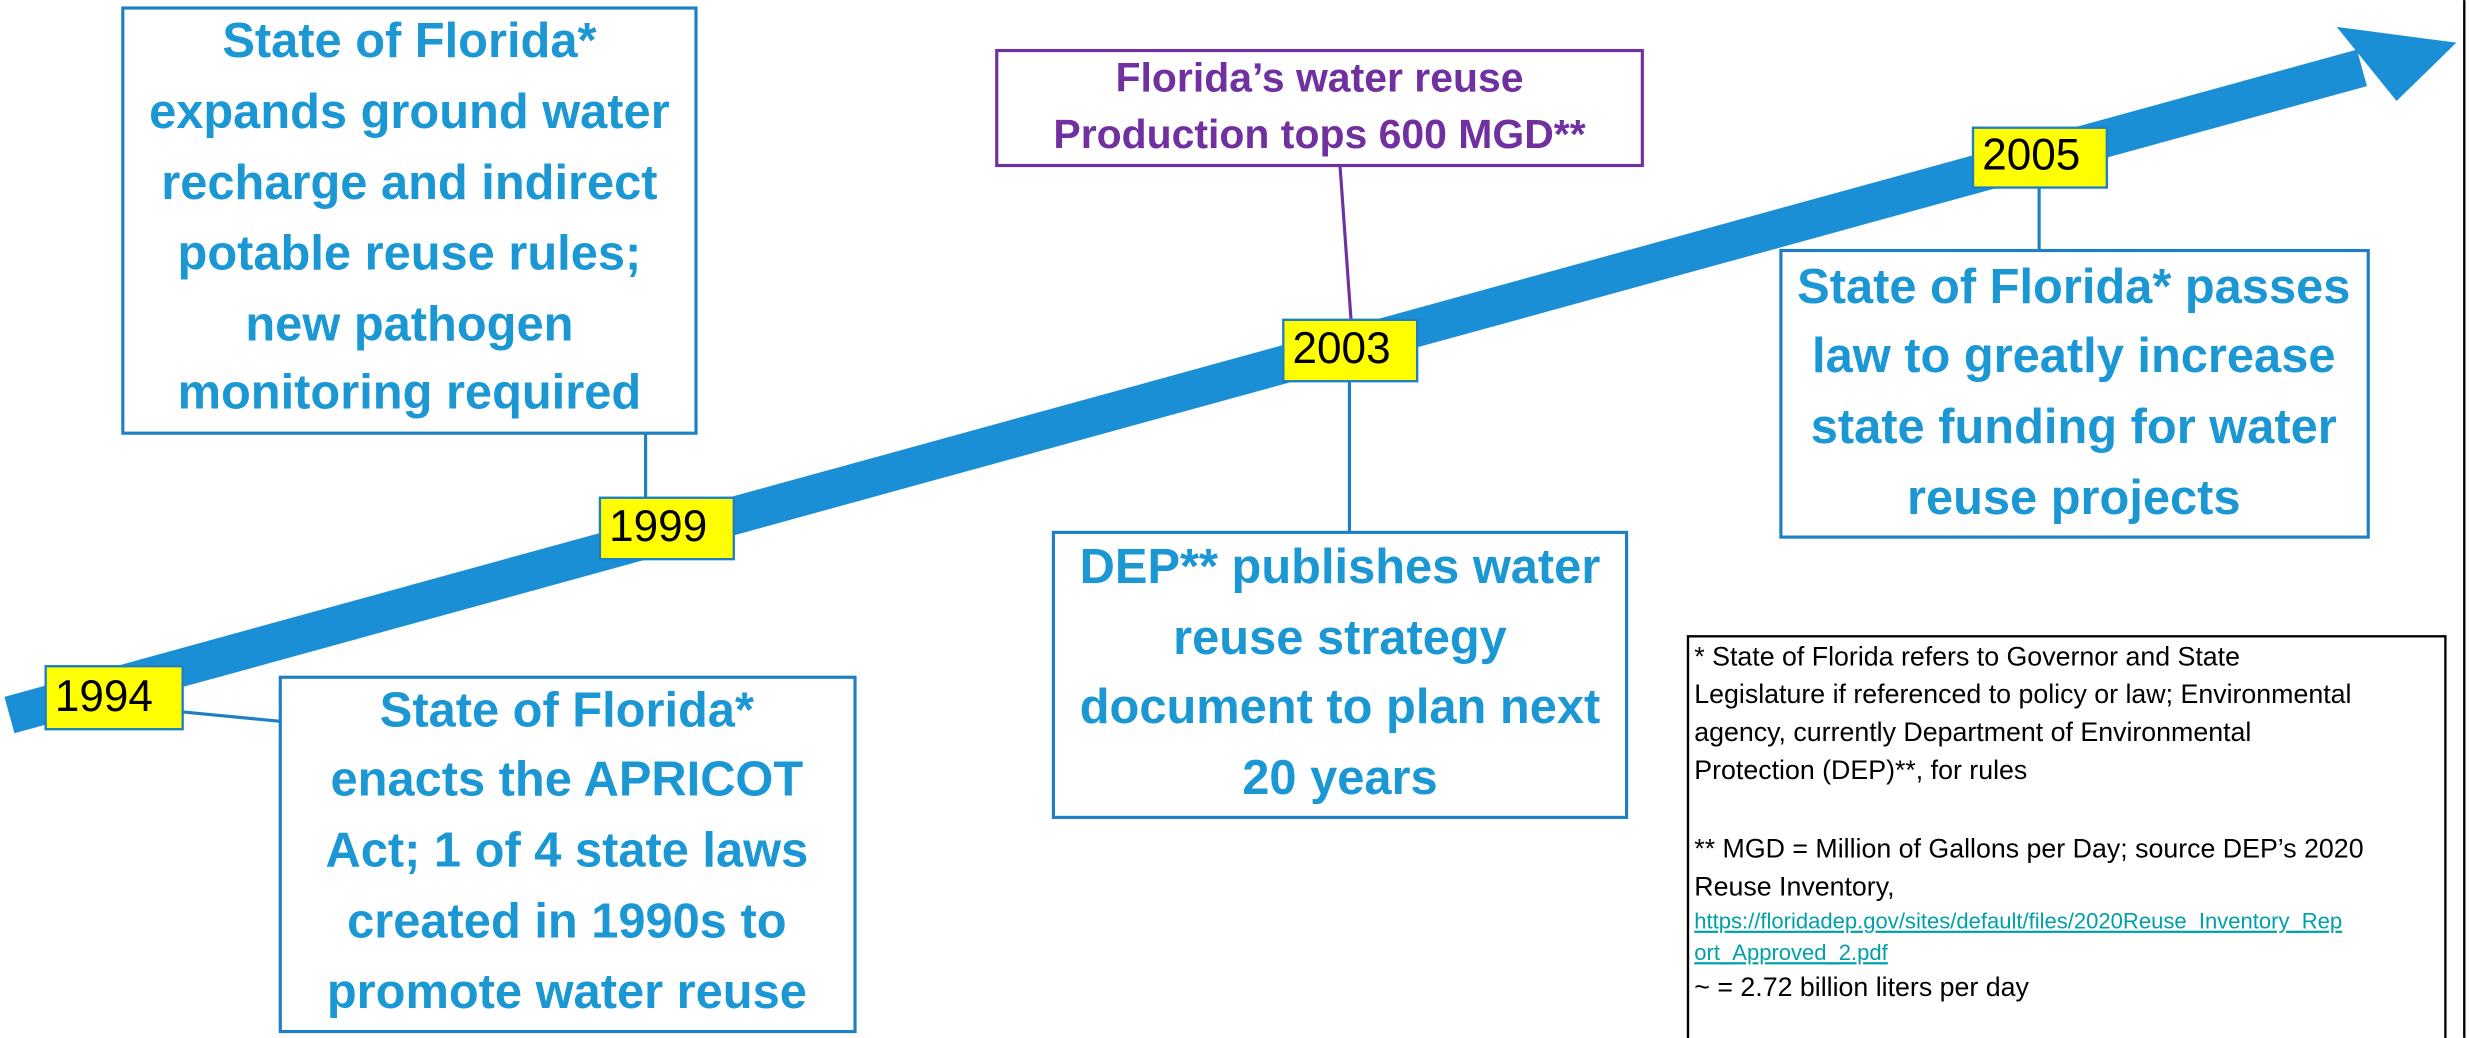 This screenshot has width=2469, height=1038. What do you see at coordinates (658, 526) in the screenshot?
I see `year: 1999` at bounding box center [658, 526].